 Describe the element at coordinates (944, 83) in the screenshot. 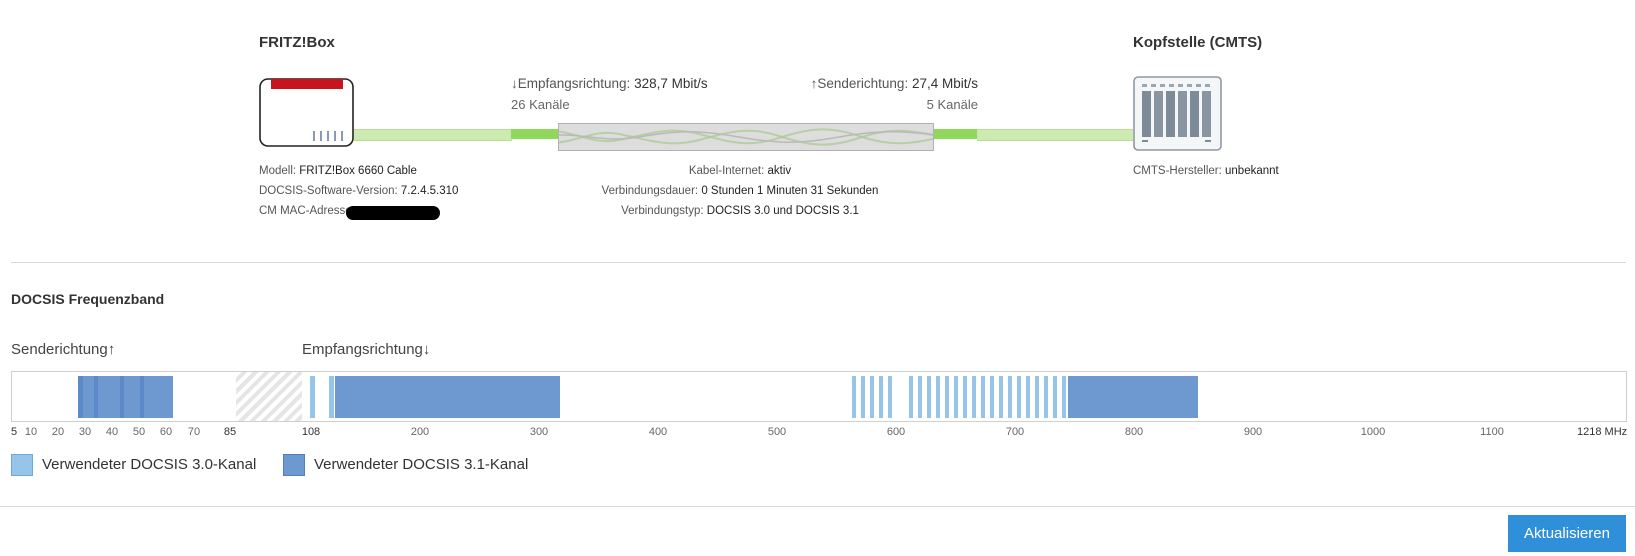

I see `upstream-rate-value: 27,4 Mbit/s` at that location.